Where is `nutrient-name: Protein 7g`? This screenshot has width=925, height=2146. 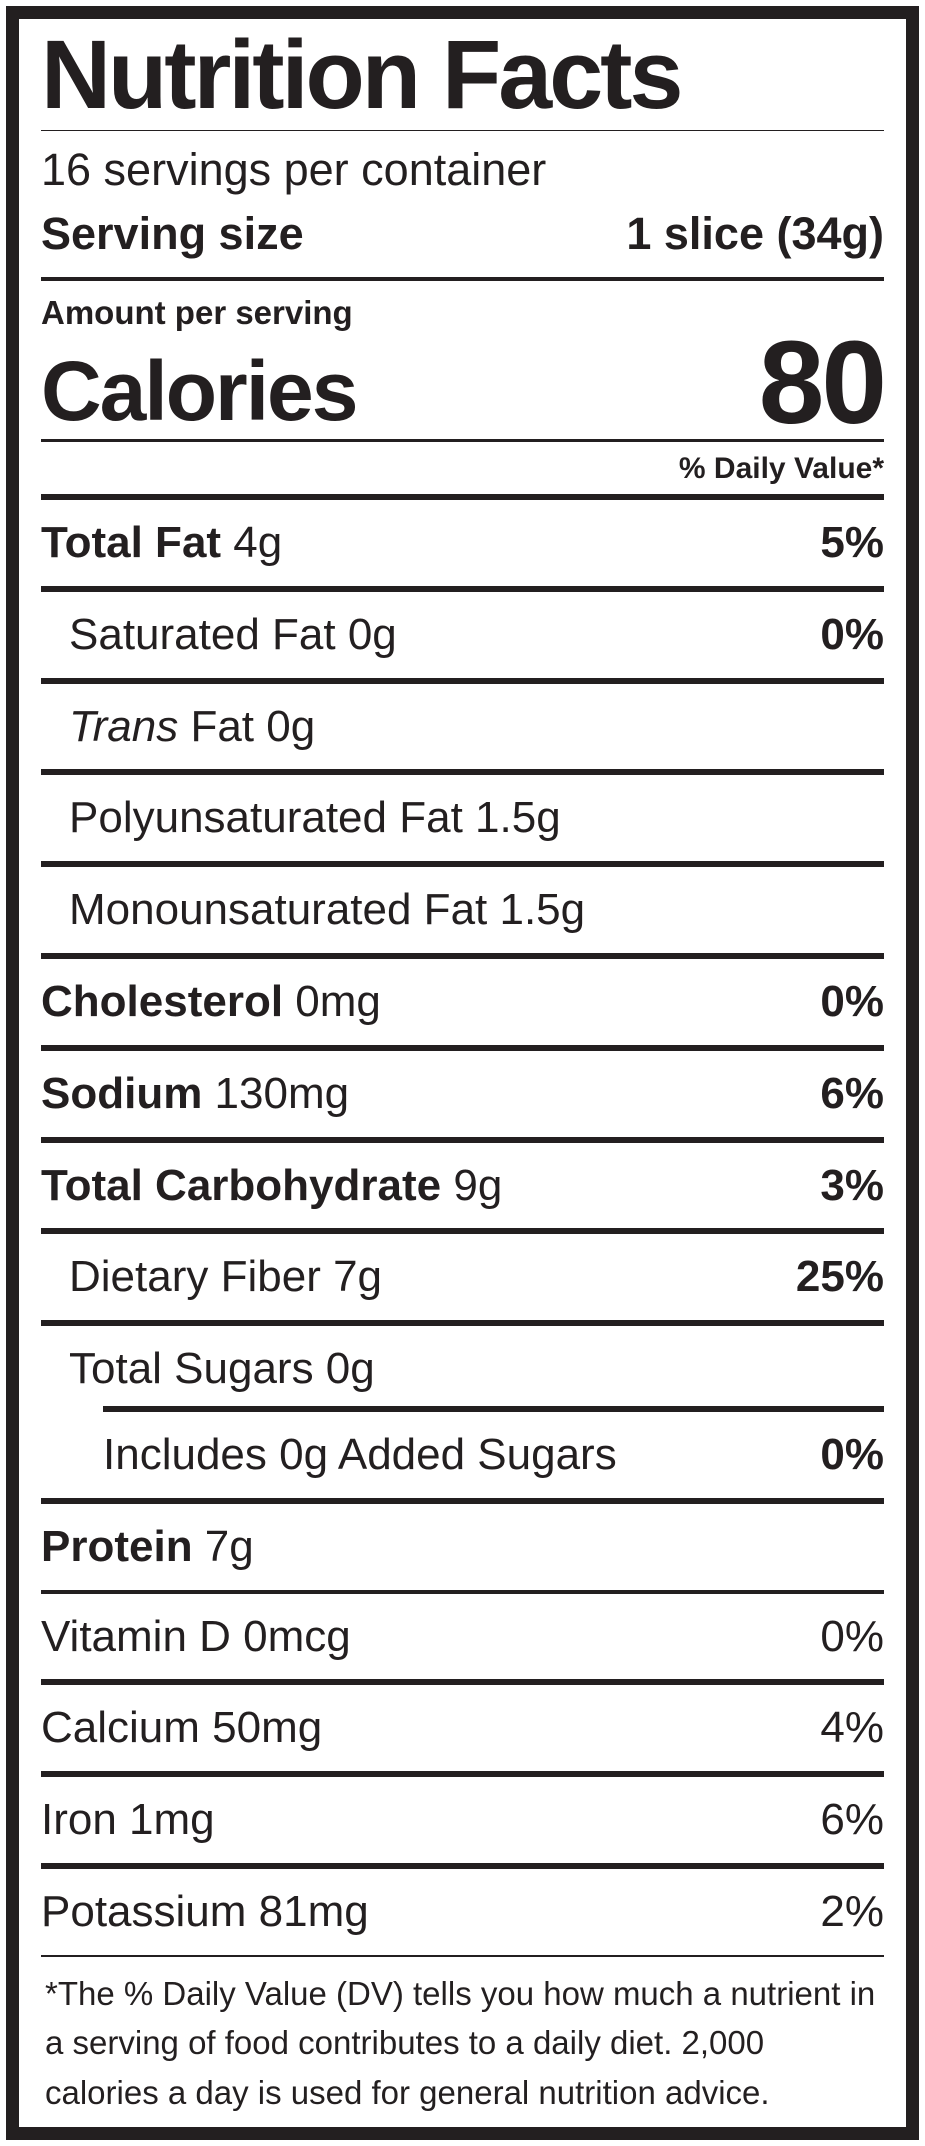
nutrient-name: Protein 7g is located at coordinates (147, 1546).